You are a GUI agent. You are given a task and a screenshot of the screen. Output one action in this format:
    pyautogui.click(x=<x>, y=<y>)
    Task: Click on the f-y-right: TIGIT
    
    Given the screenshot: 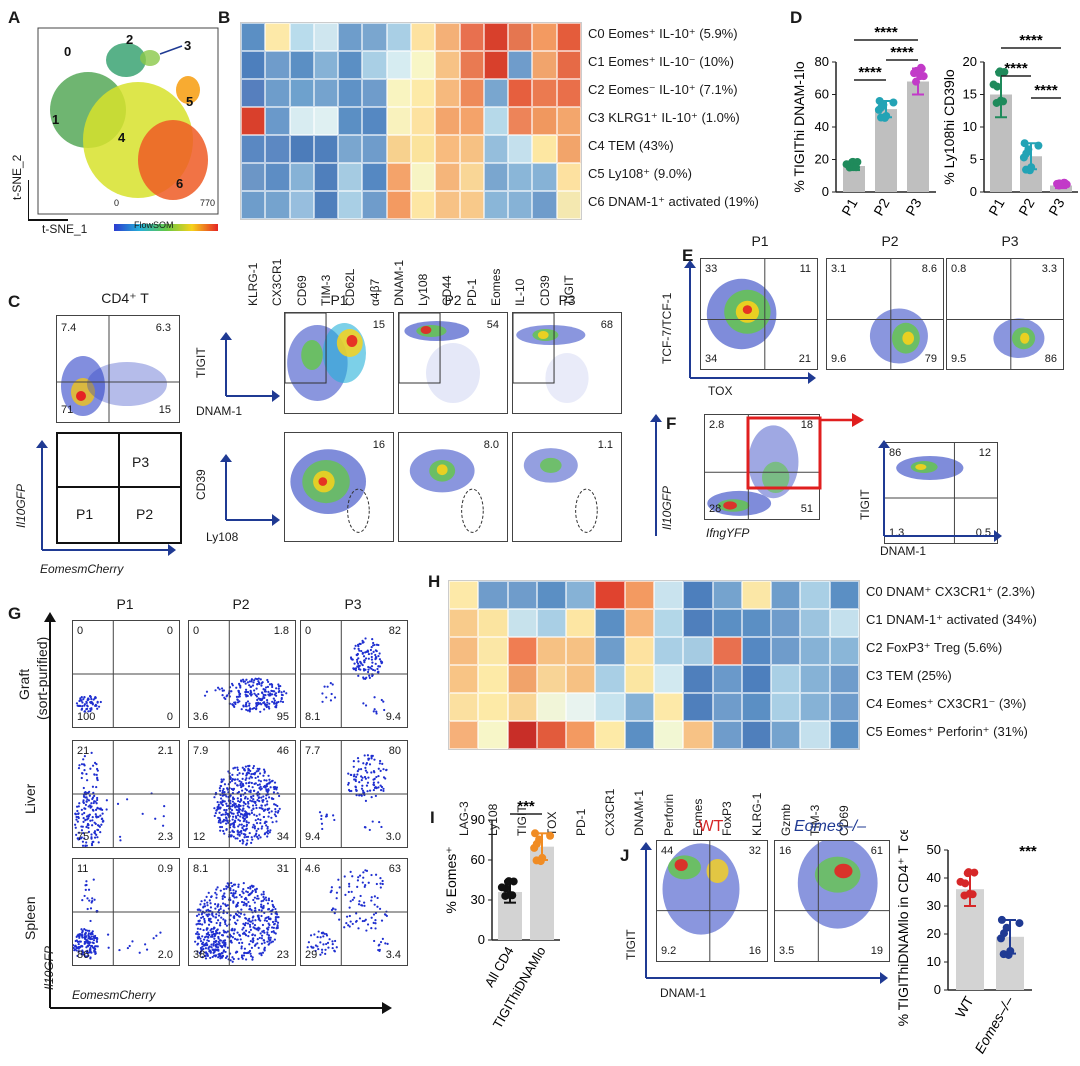 What is the action you would take?
    pyautogui.click(x=865, y=504)
    